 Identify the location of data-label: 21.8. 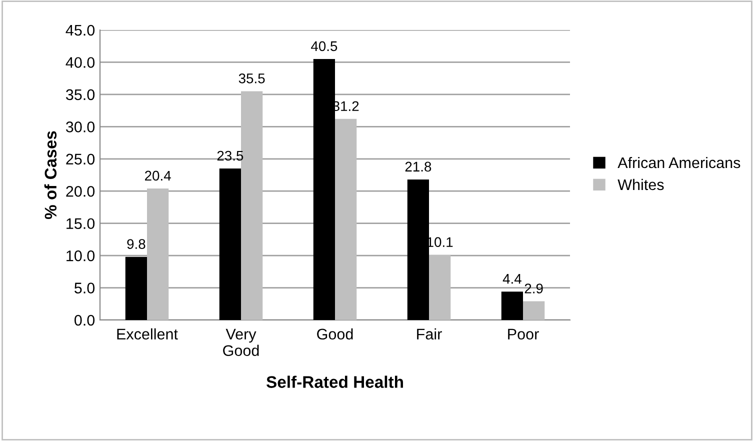
(418, 167).